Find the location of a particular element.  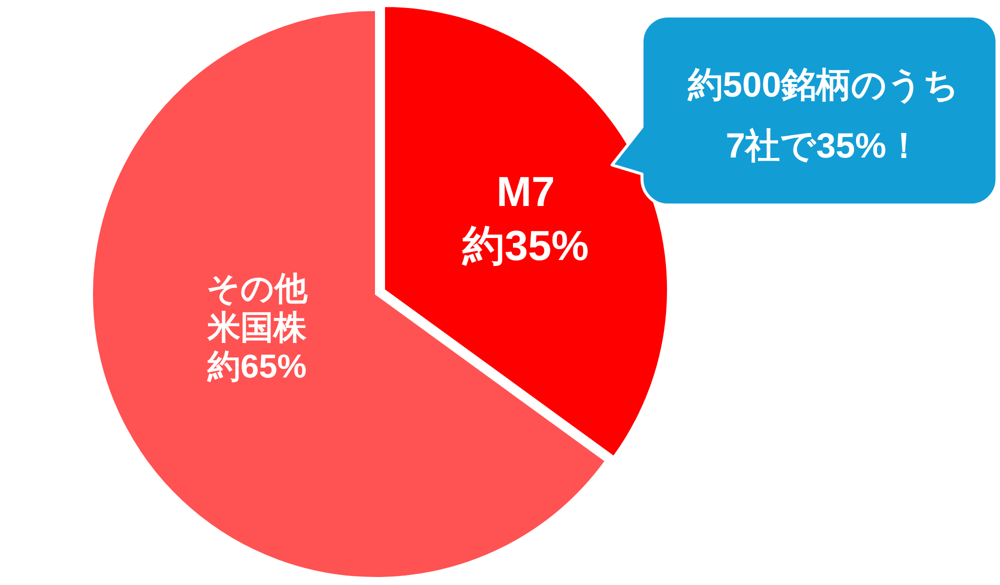

slice-label: その他米国株 約65% is located at coordinates (257, 327).